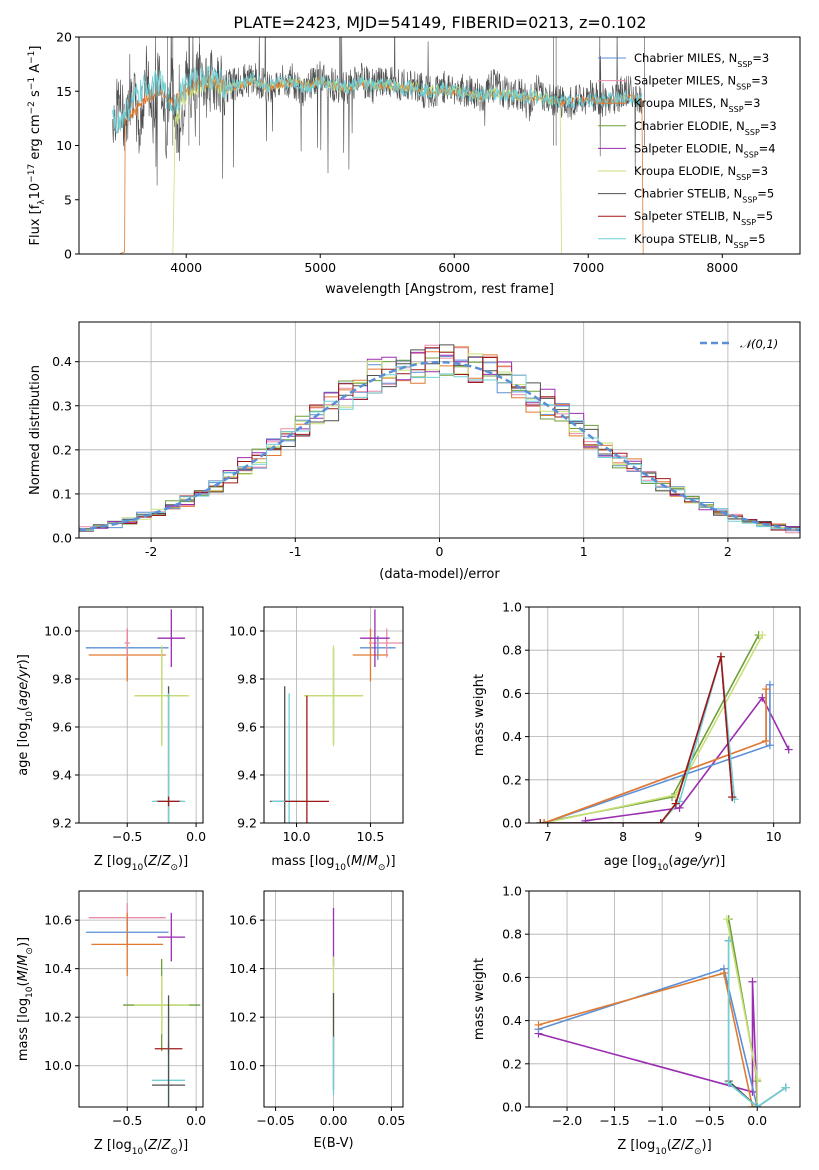 This screenshot has height=1170, width=819. What do you see at coordinates (439, 448) in the screenshot?
I see `histogram-kroupa-stelib` at bounding box center [439, 448].